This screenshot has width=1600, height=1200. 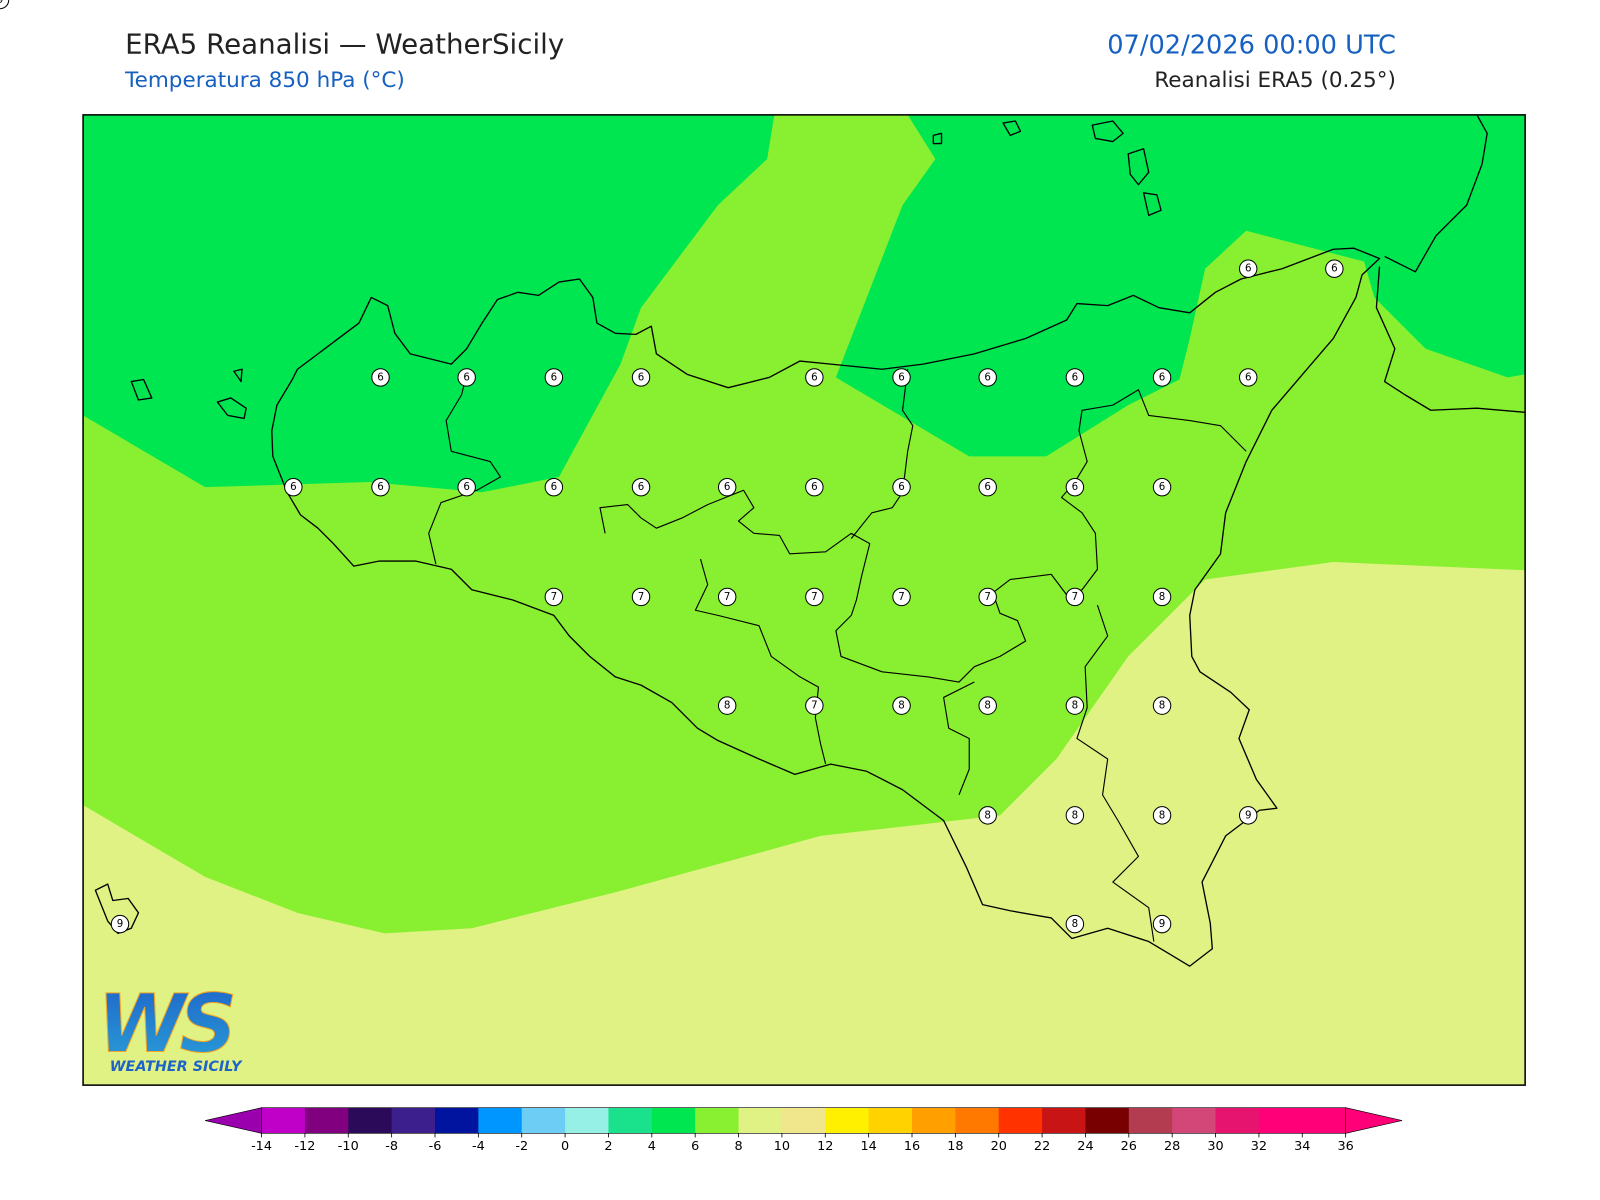 What do you see at coordinates (391, 1146) in the screenshot?
I see `colorbar-tick-label: -8` at bounding box center [391, 1146].